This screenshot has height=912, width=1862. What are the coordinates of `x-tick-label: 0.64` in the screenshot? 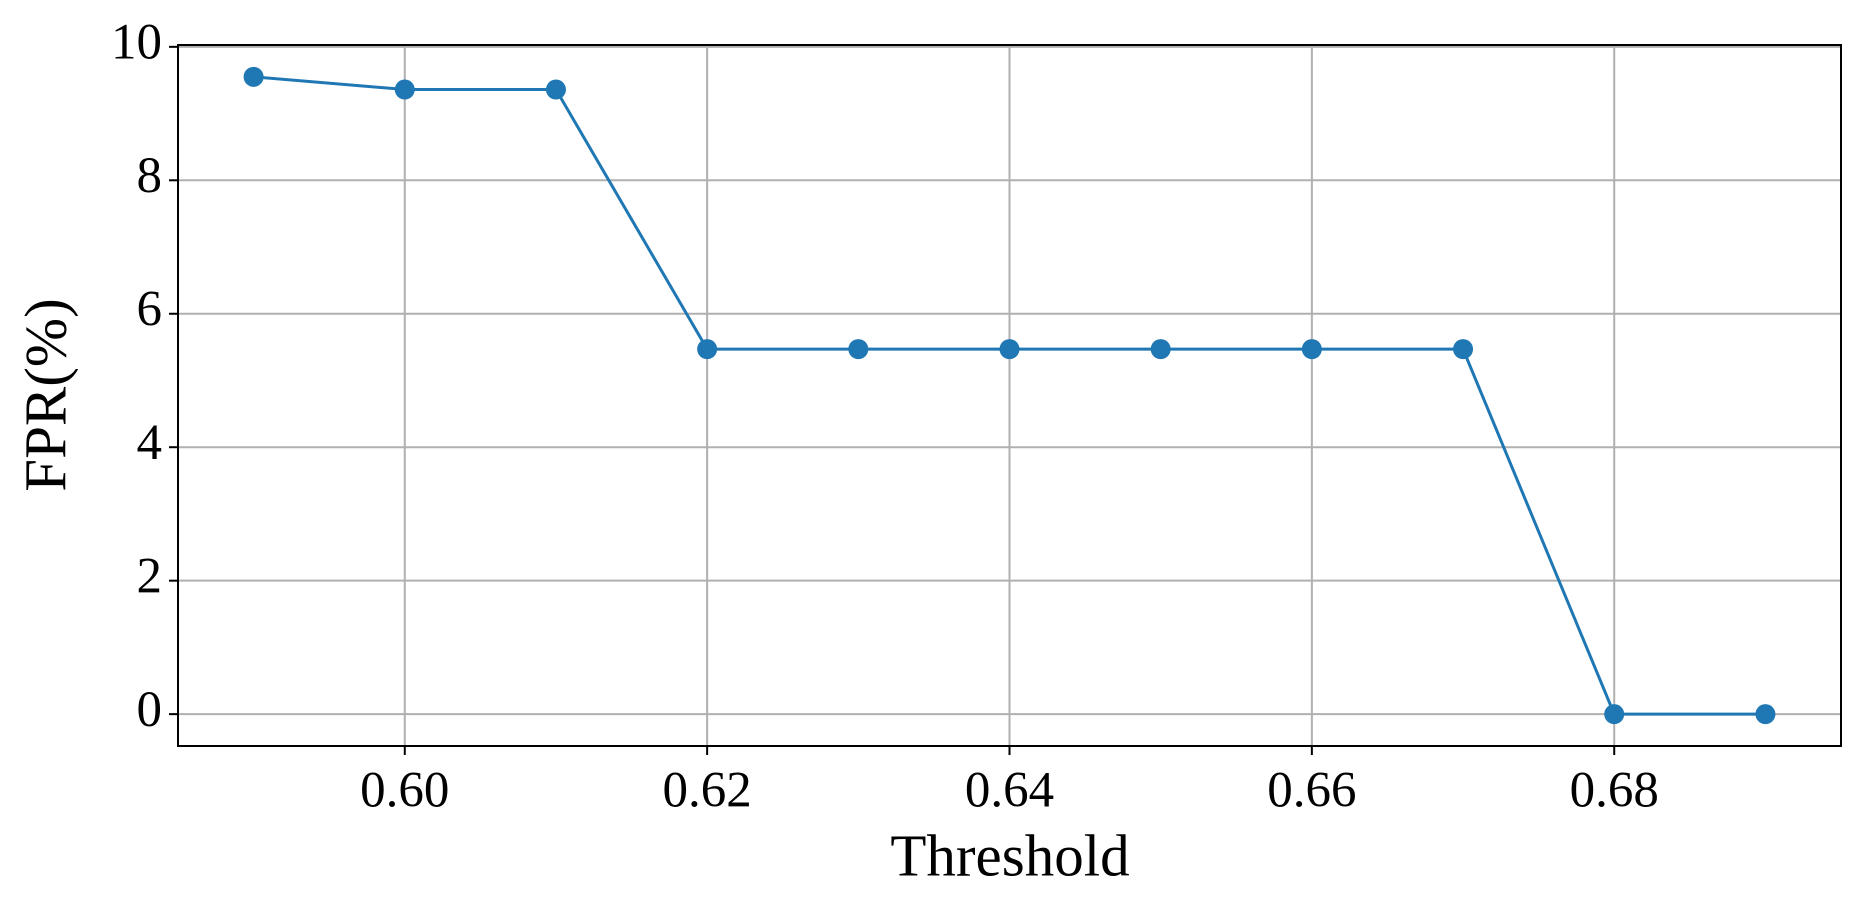 It's located at (1009, 791).